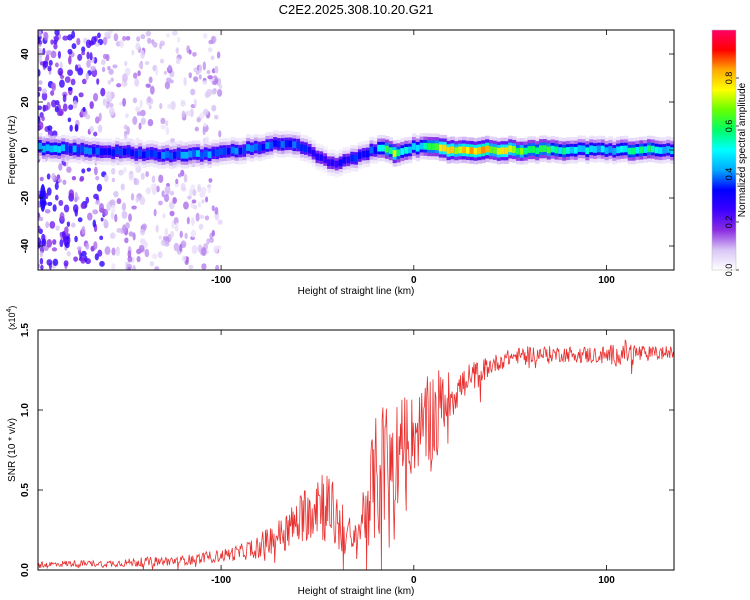  What do you see at coordinates (356, 591) in the screenshot?
I see `snr-x-label: Height of straight line (km)` at bounding box center [356, 591].